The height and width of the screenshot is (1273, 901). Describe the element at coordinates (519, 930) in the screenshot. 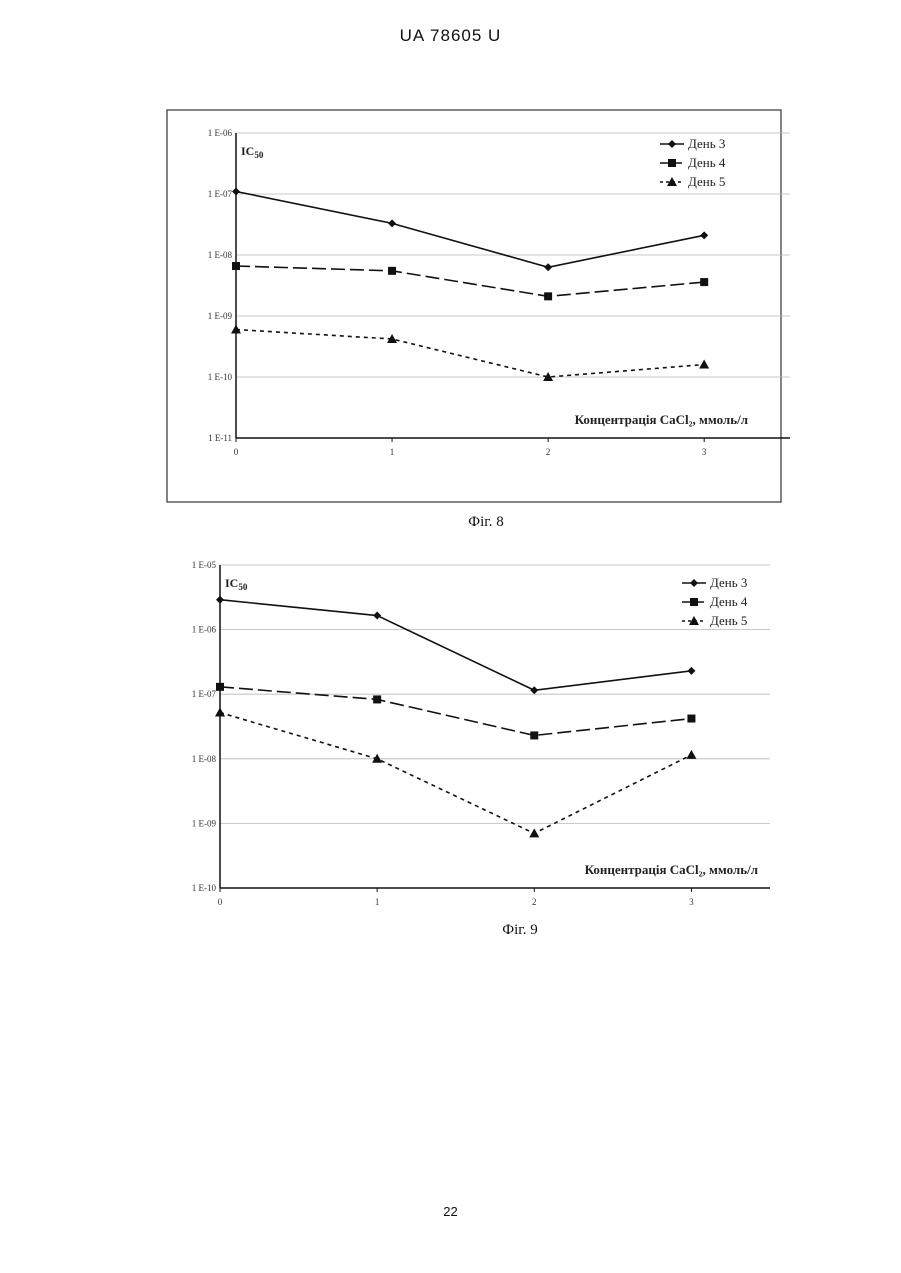

I see `figure-caption: Фіг. 9` at that location.